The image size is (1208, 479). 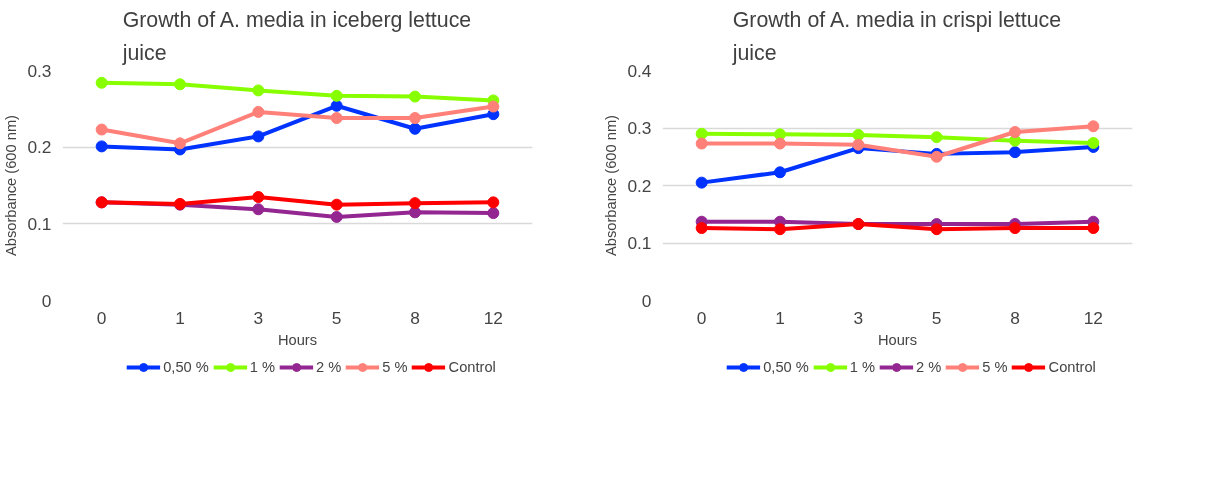 I want to click on y-tick-label: 0.4, so click(x=639, y=70).